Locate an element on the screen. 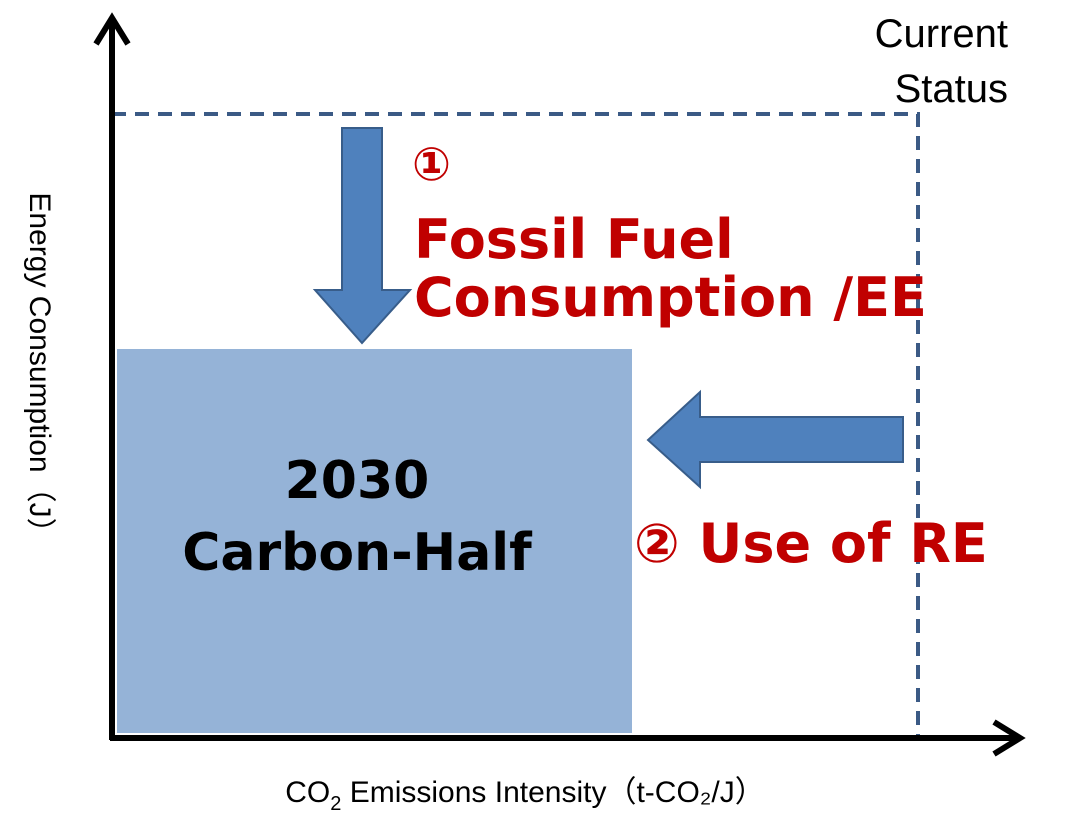 This screenshot has width=1081, height=819. target-label: Carbon-Half is located at coordinates (357, 553).